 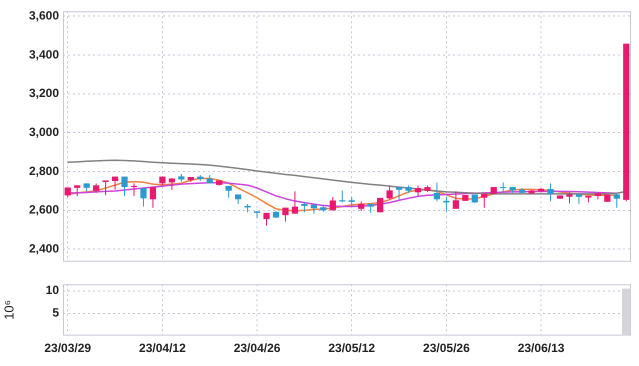 What do you see at coordinates (56, 313) in the screenshot?
I see `y-tick-label: 5` at bounding box center [56, 313].